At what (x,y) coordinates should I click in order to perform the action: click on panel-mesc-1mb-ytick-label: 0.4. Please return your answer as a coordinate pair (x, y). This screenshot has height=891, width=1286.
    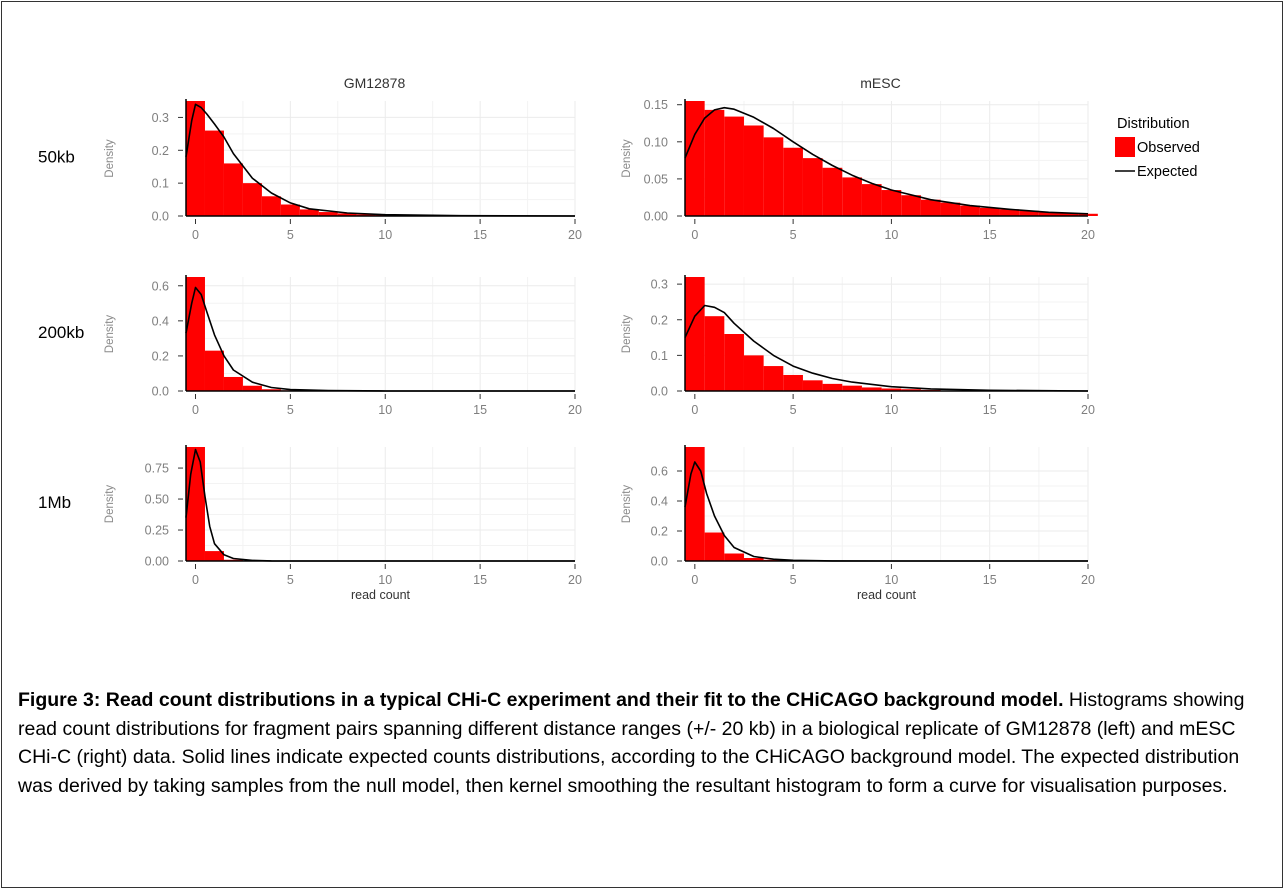
    Looking at the image, I should click on (659, 502).